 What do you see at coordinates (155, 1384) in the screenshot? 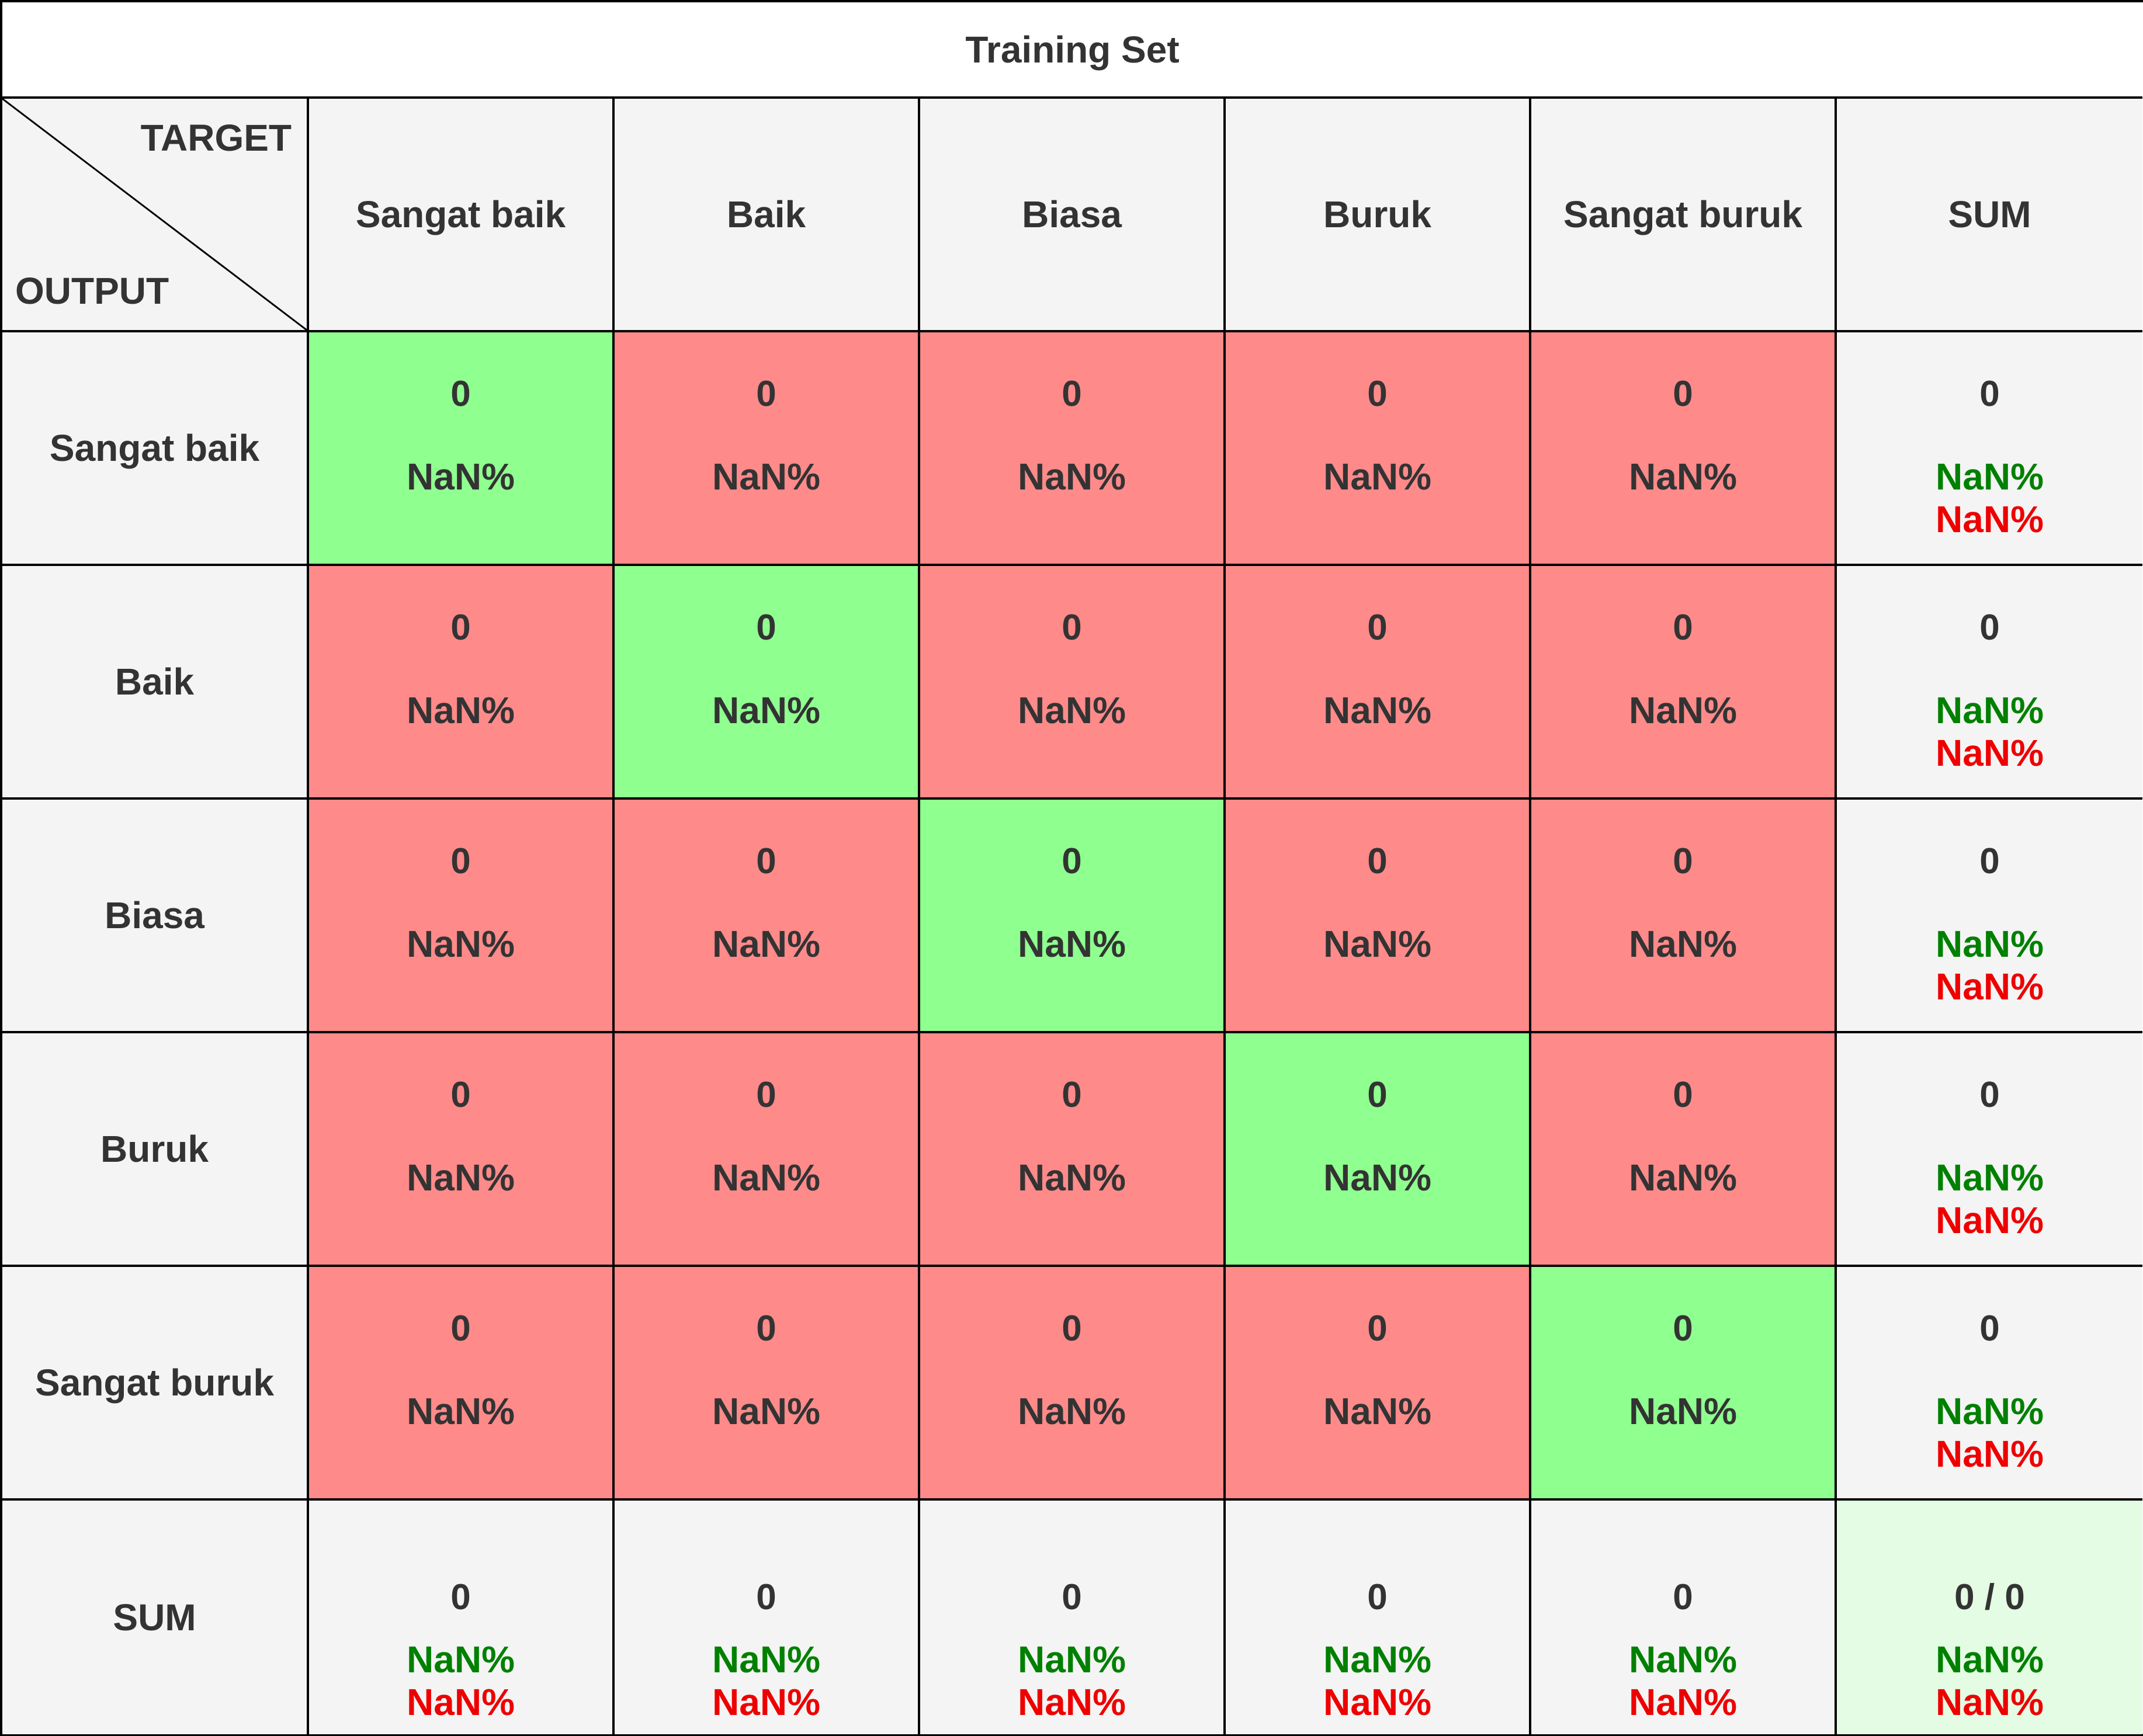
I see `row-header: Sangat buruk` at bounding box center [155, 1384].